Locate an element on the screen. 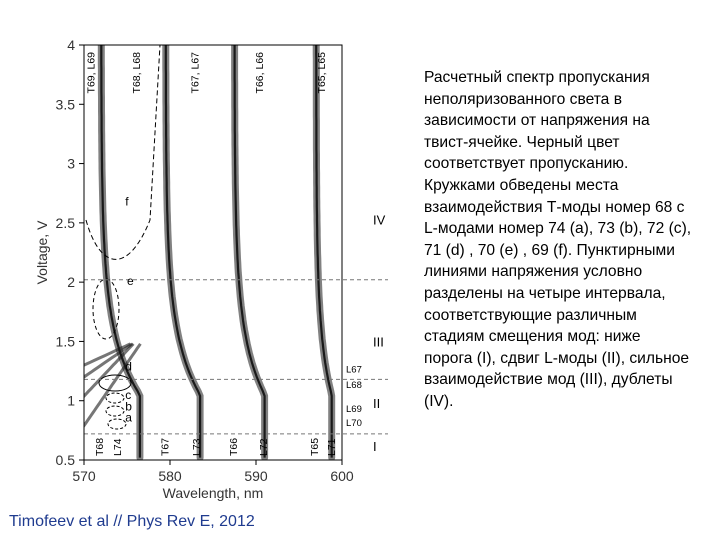  bottom-mode-label: L73 is located at coordinates (197, 447).